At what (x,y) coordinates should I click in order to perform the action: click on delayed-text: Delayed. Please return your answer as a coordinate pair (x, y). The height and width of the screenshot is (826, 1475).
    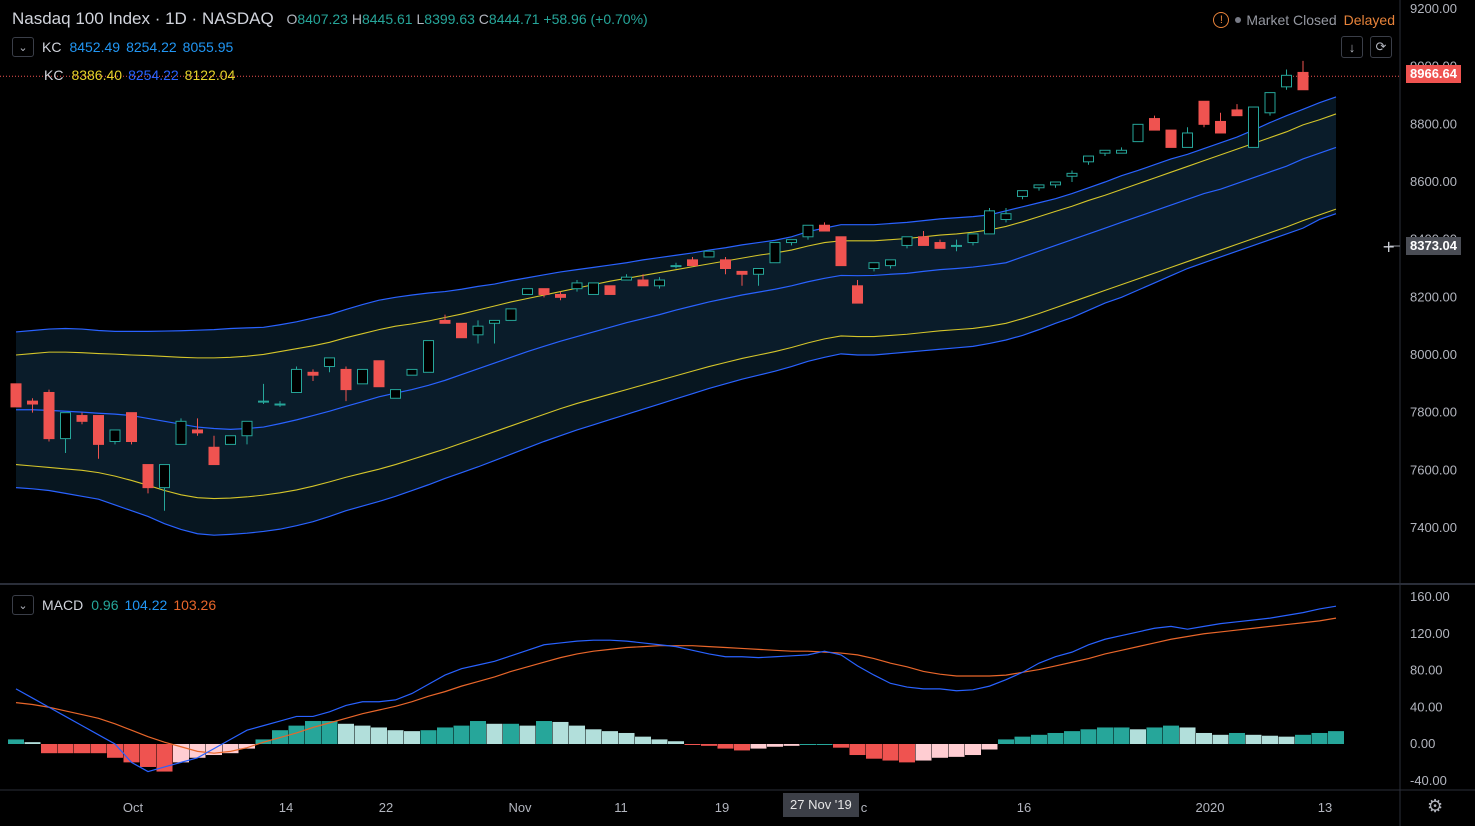
    Looking at the image, I should click on (1369, 20).